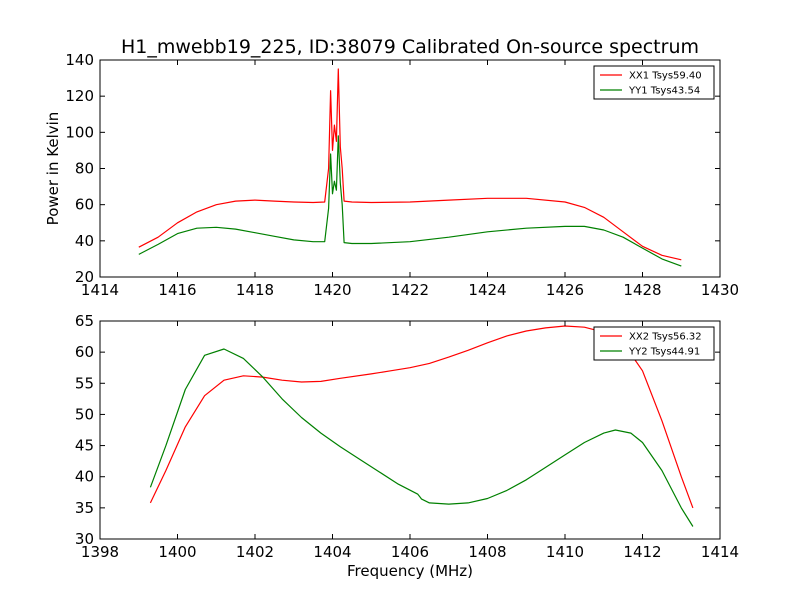 This screenshot has width=800, height=604. What do you see at coordinates (100, 552) in the screenshot?
I see `x-tick-label: 1398` at bounding box center [100, 552].